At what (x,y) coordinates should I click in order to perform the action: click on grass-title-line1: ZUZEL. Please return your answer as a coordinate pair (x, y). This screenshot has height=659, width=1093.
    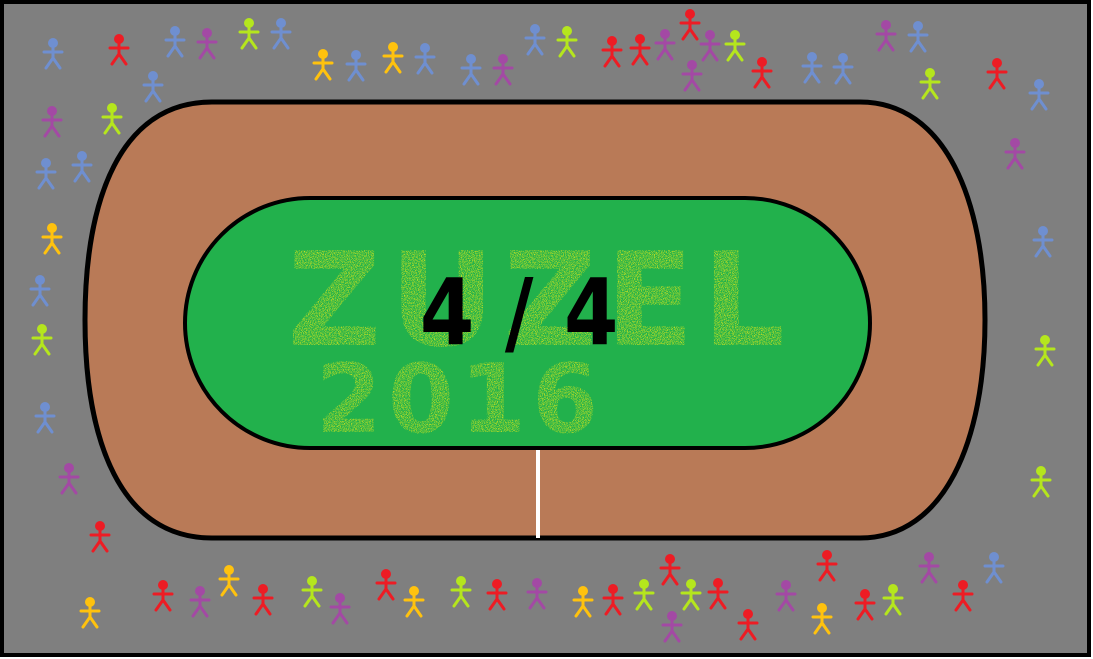
    Looking at the image, I should click on (540, 300).